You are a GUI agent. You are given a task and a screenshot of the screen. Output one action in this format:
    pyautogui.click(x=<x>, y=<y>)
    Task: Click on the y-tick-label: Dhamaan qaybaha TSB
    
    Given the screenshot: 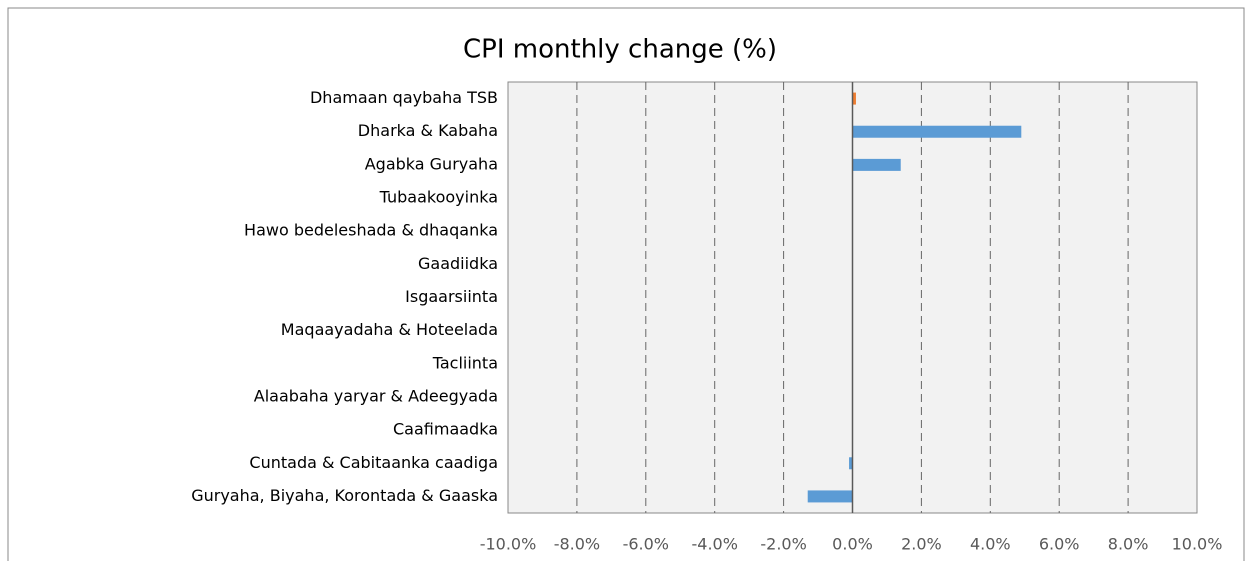 What is the action you would take?
    pyautogui.click(x=404, y=97)
    